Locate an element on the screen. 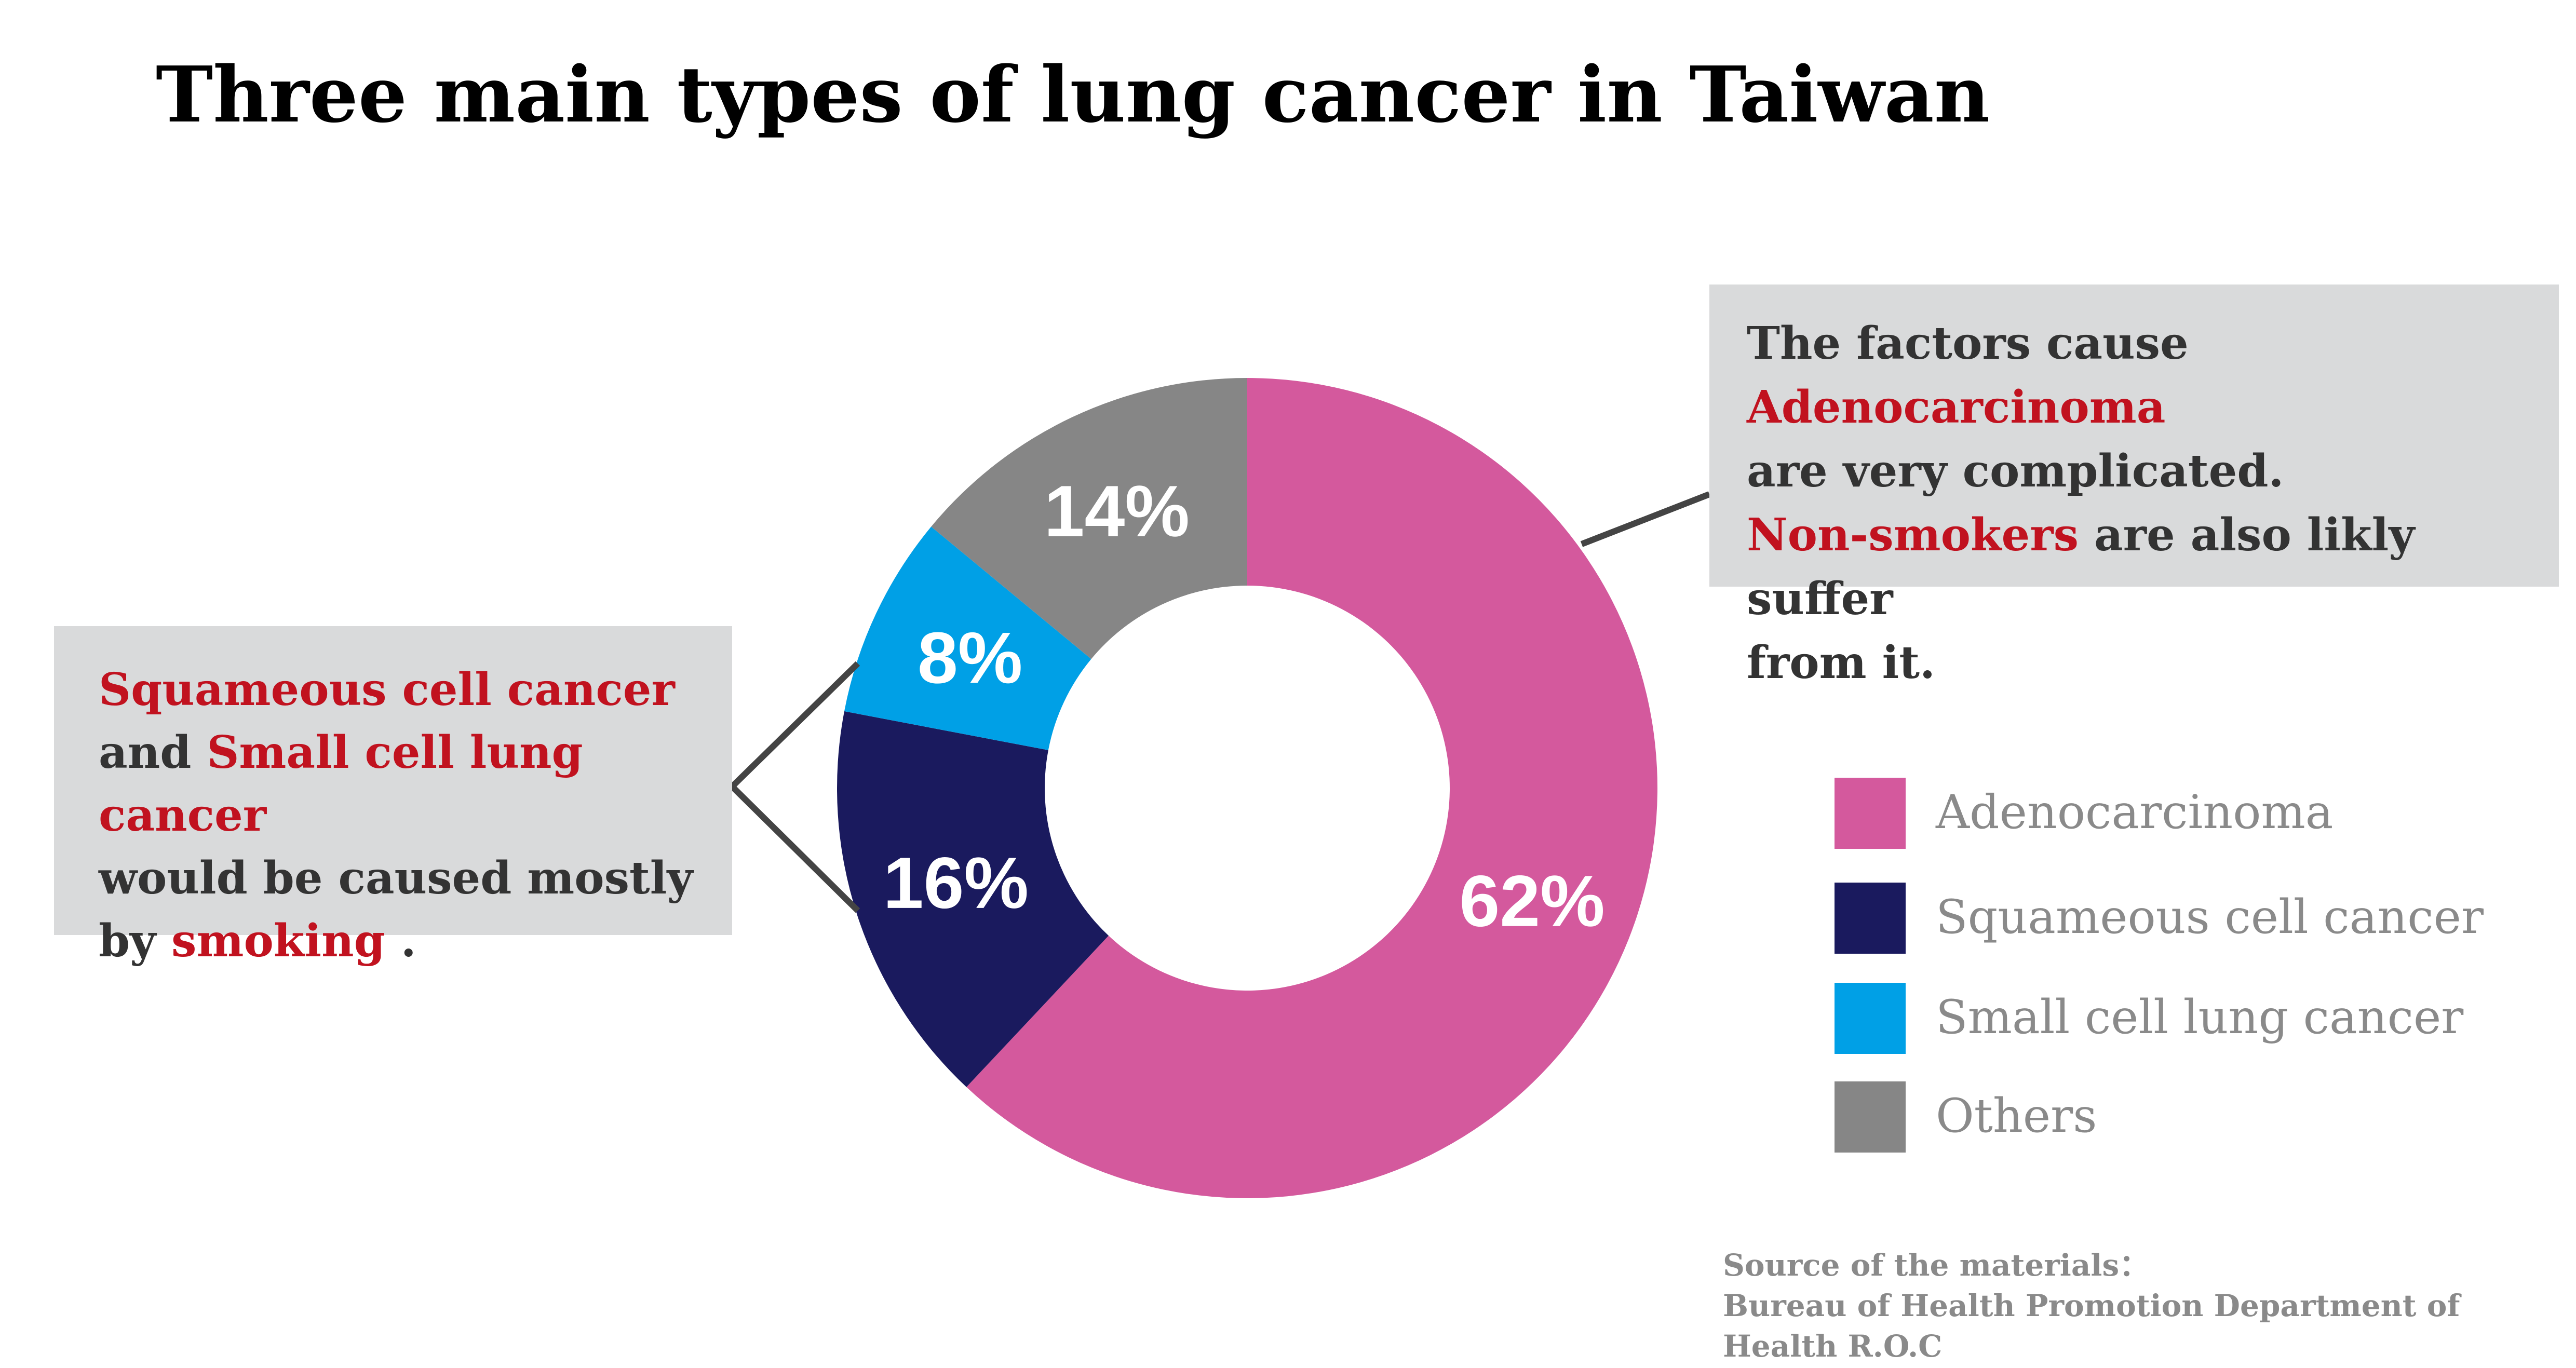  legend-item-adenocarcinoma: Adenocarcinoma is located at coordinates (2172, 814).